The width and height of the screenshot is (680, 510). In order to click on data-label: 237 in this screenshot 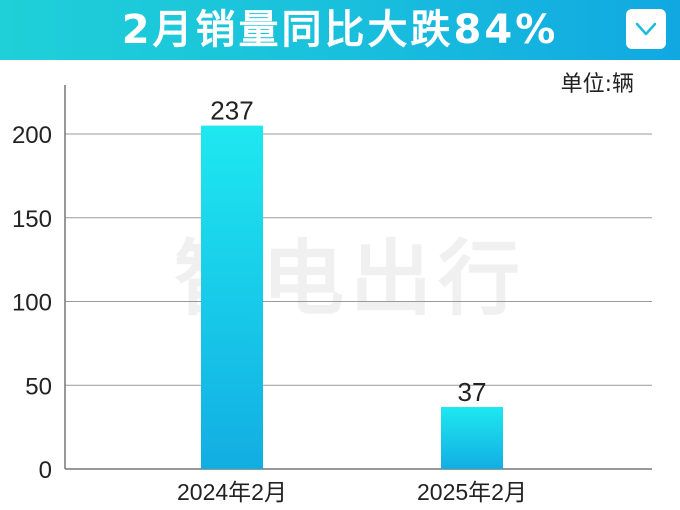, I will do `click(231, 111)`.